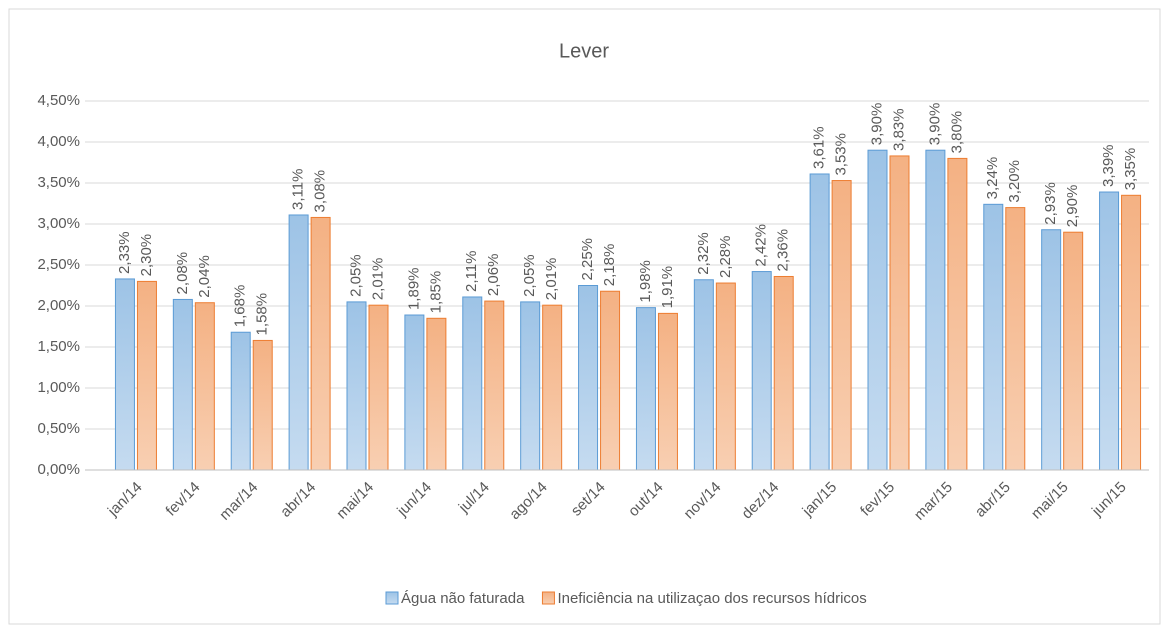 This screenshot has height=632, width=1169. What do you see at coordinates (124, 252) in the screenshot?
I see `data-label: 2,33%` at bounding box center [124, 252].